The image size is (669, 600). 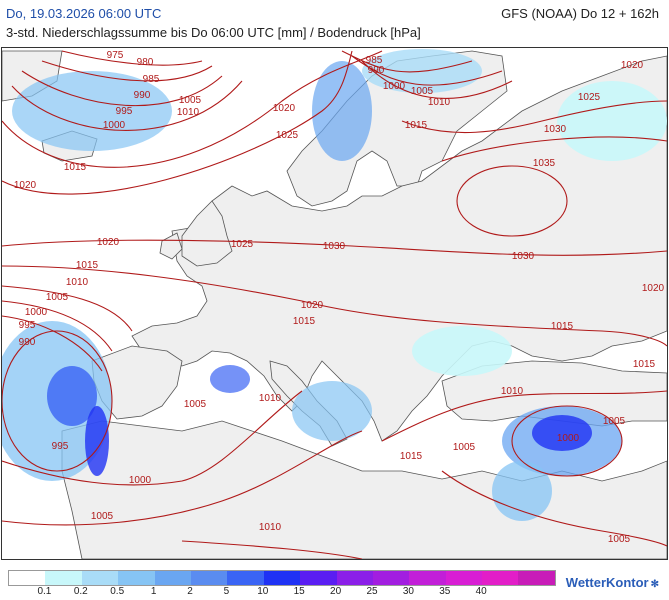 What do you see at coordinates (171, 246) in the screenshot?
I see `ireland-land` at bounding box center [171, 246].